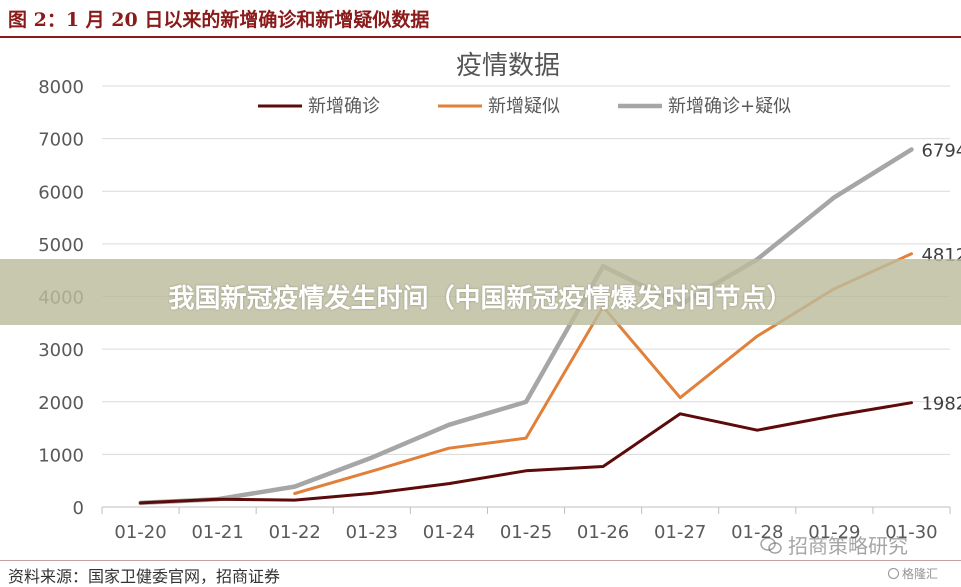  Describe the element at coordinates (295, 532) in the screenshot. I see `x-tick-label: 01-22` at that location.